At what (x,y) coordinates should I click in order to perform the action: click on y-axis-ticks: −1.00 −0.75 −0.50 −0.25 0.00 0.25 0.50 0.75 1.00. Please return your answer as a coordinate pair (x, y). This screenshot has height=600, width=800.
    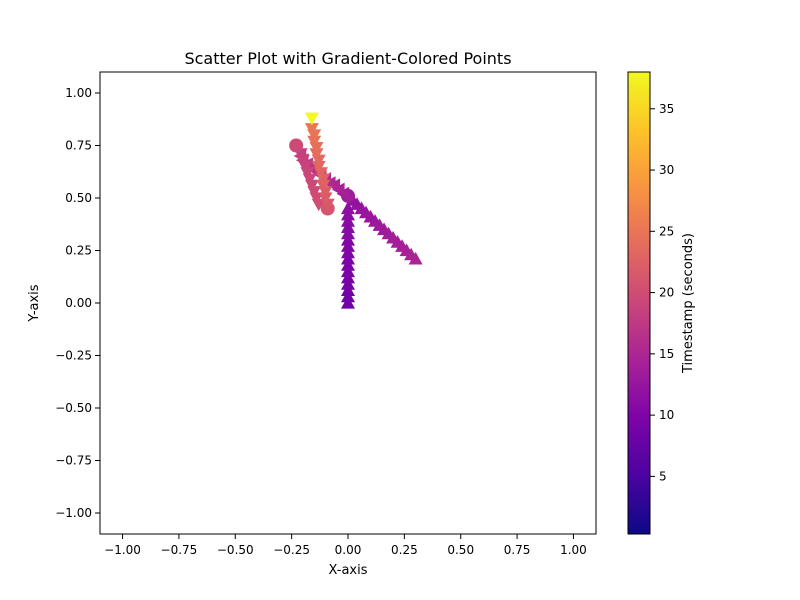
    Looking at the image, I should click on (77, 303).